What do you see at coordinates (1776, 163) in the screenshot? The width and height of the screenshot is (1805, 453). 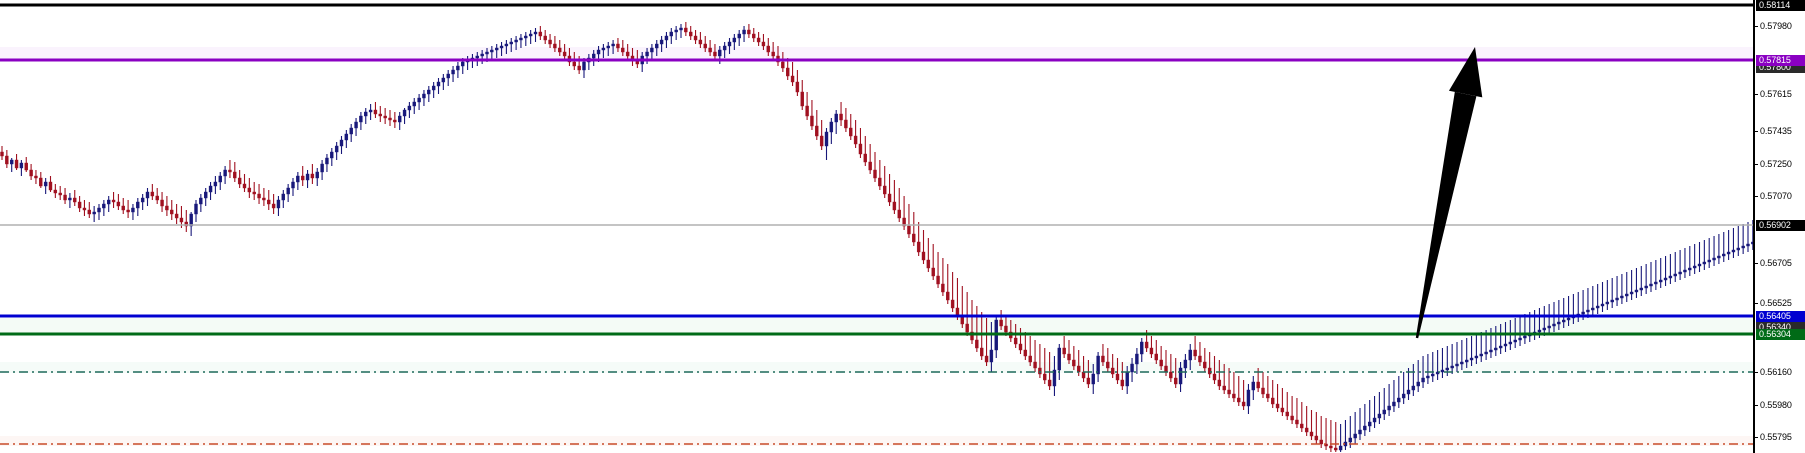 I see `price-tick-label: 0.57250` at bounding box center [1776, 163].